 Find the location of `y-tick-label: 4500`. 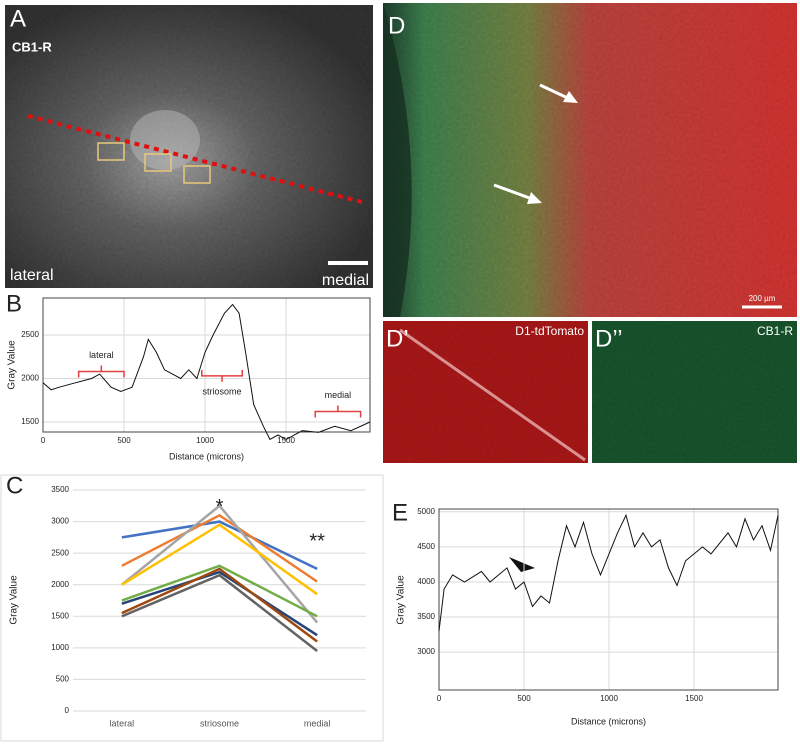

y-tick-label: 4500 is located at coordinates (426, 546).